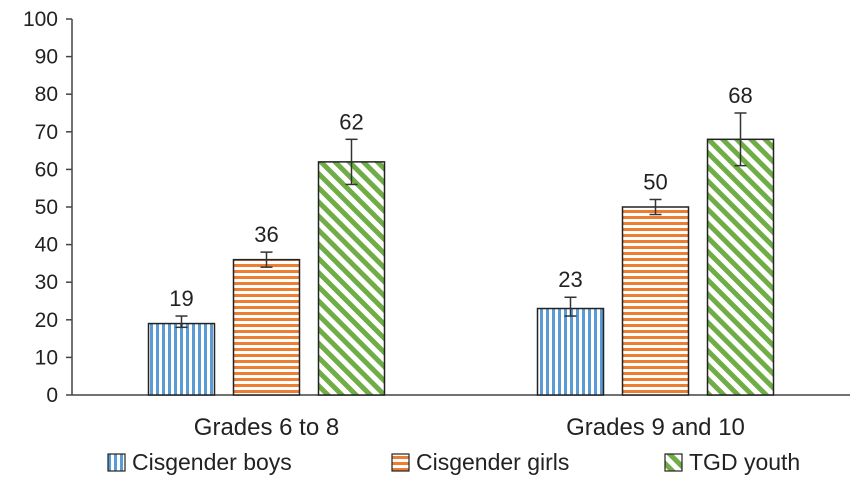  I want to click on x-category-label: Grades 9 and 10, so click(655, 427).